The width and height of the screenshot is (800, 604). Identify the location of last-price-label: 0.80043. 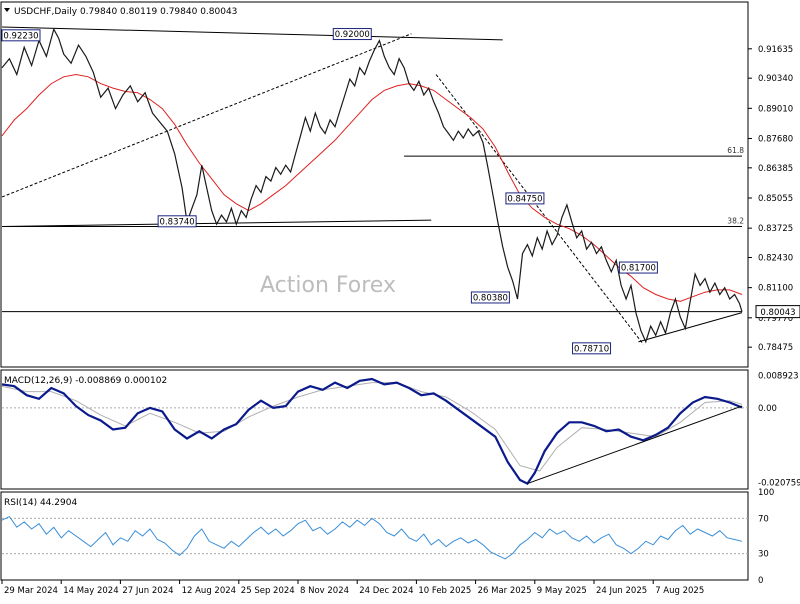
(777, 313).